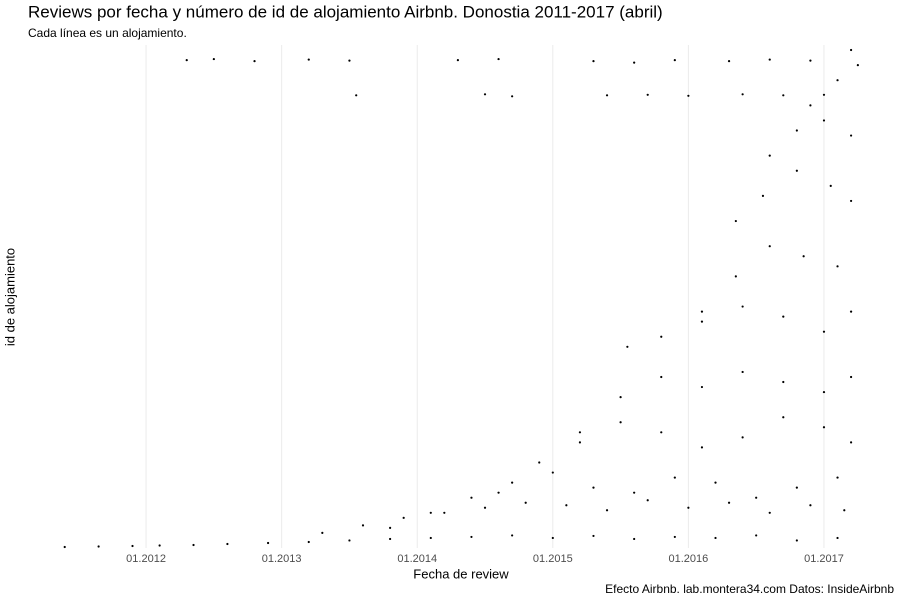 The image size is (900, 600). Describe the element at coordinates (9, 297) in the screenshot. I see `y-axis-label: id de alojamiento` at that location.